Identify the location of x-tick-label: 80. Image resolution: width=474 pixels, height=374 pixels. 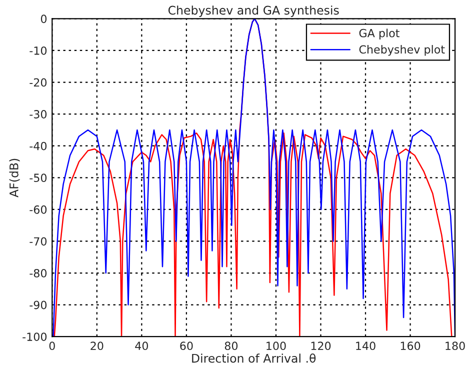
(231, 346).